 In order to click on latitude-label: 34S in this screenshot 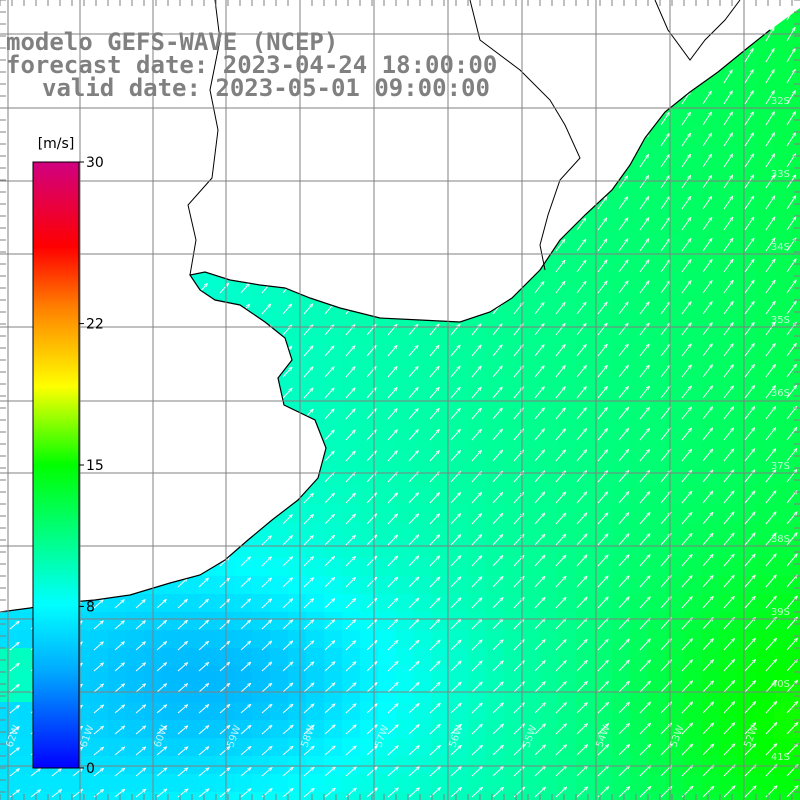, I will do `click(780, 247)`.